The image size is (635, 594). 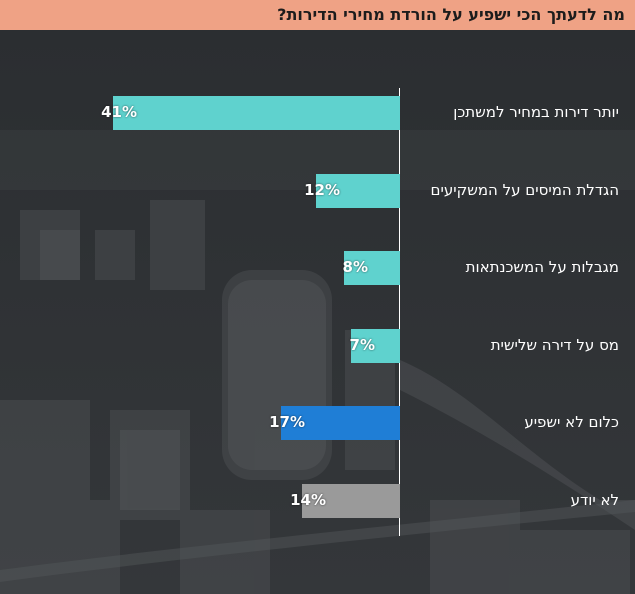 What do you see at coordinates (571, 422) in the screenshot?
I see `category-label: כלום לא ישפיע` at bounding box center [571, 422].